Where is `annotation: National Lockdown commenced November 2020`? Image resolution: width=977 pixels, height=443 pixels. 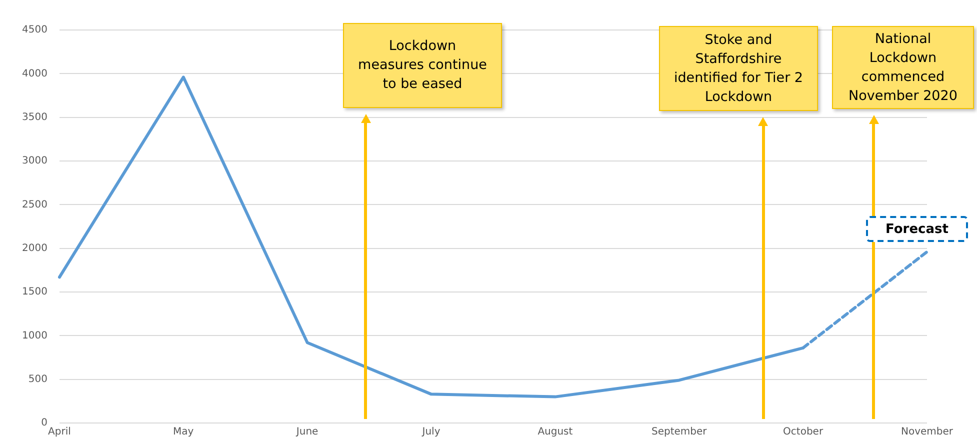
annotation: National Lockdown commenced November 2020 is located at coordinates (903, 68).